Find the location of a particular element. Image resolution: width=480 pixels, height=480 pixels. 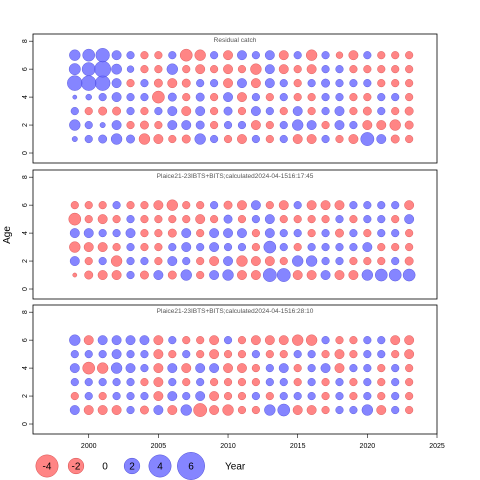

legend-label: 2 is located at coordinates (132, 467).